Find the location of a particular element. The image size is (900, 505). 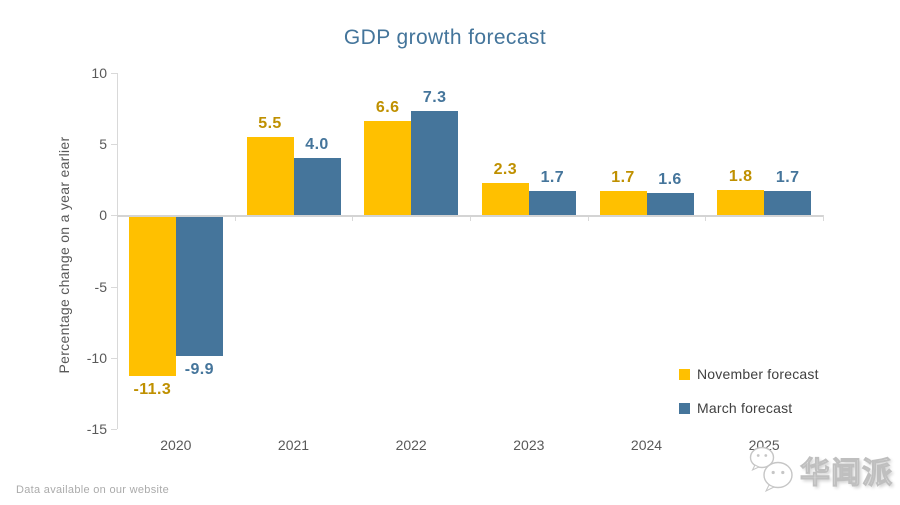

y-tick-label: 10 is located at coordinates (99, 73).